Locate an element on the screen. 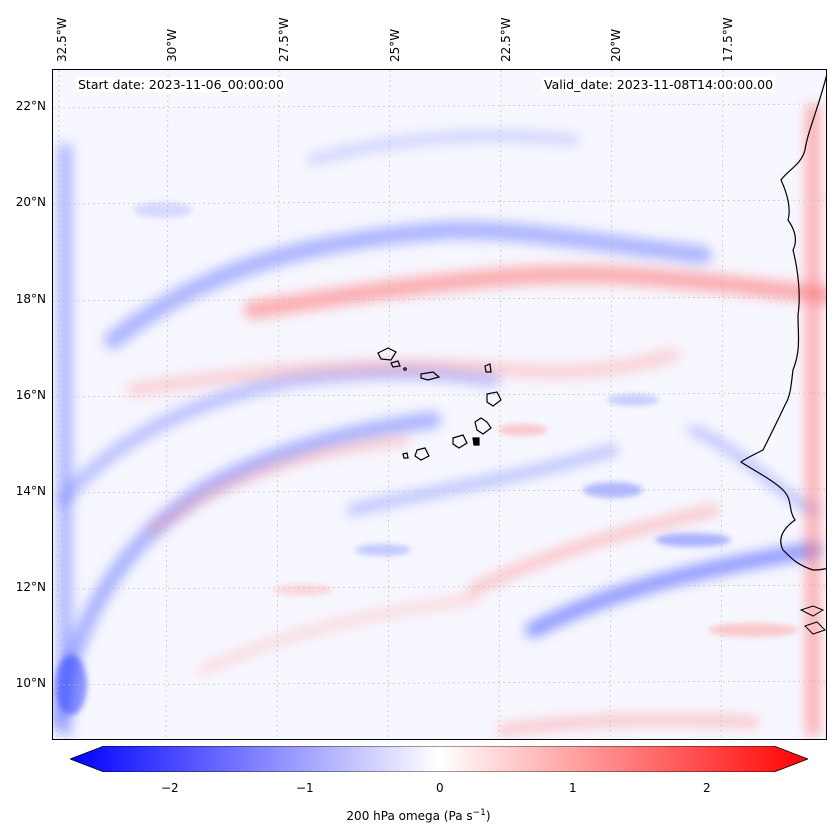 Image resolution: width=837 pixels, height=839 pixels. omega-band-blue-upper is located at coordinates (443, 148).